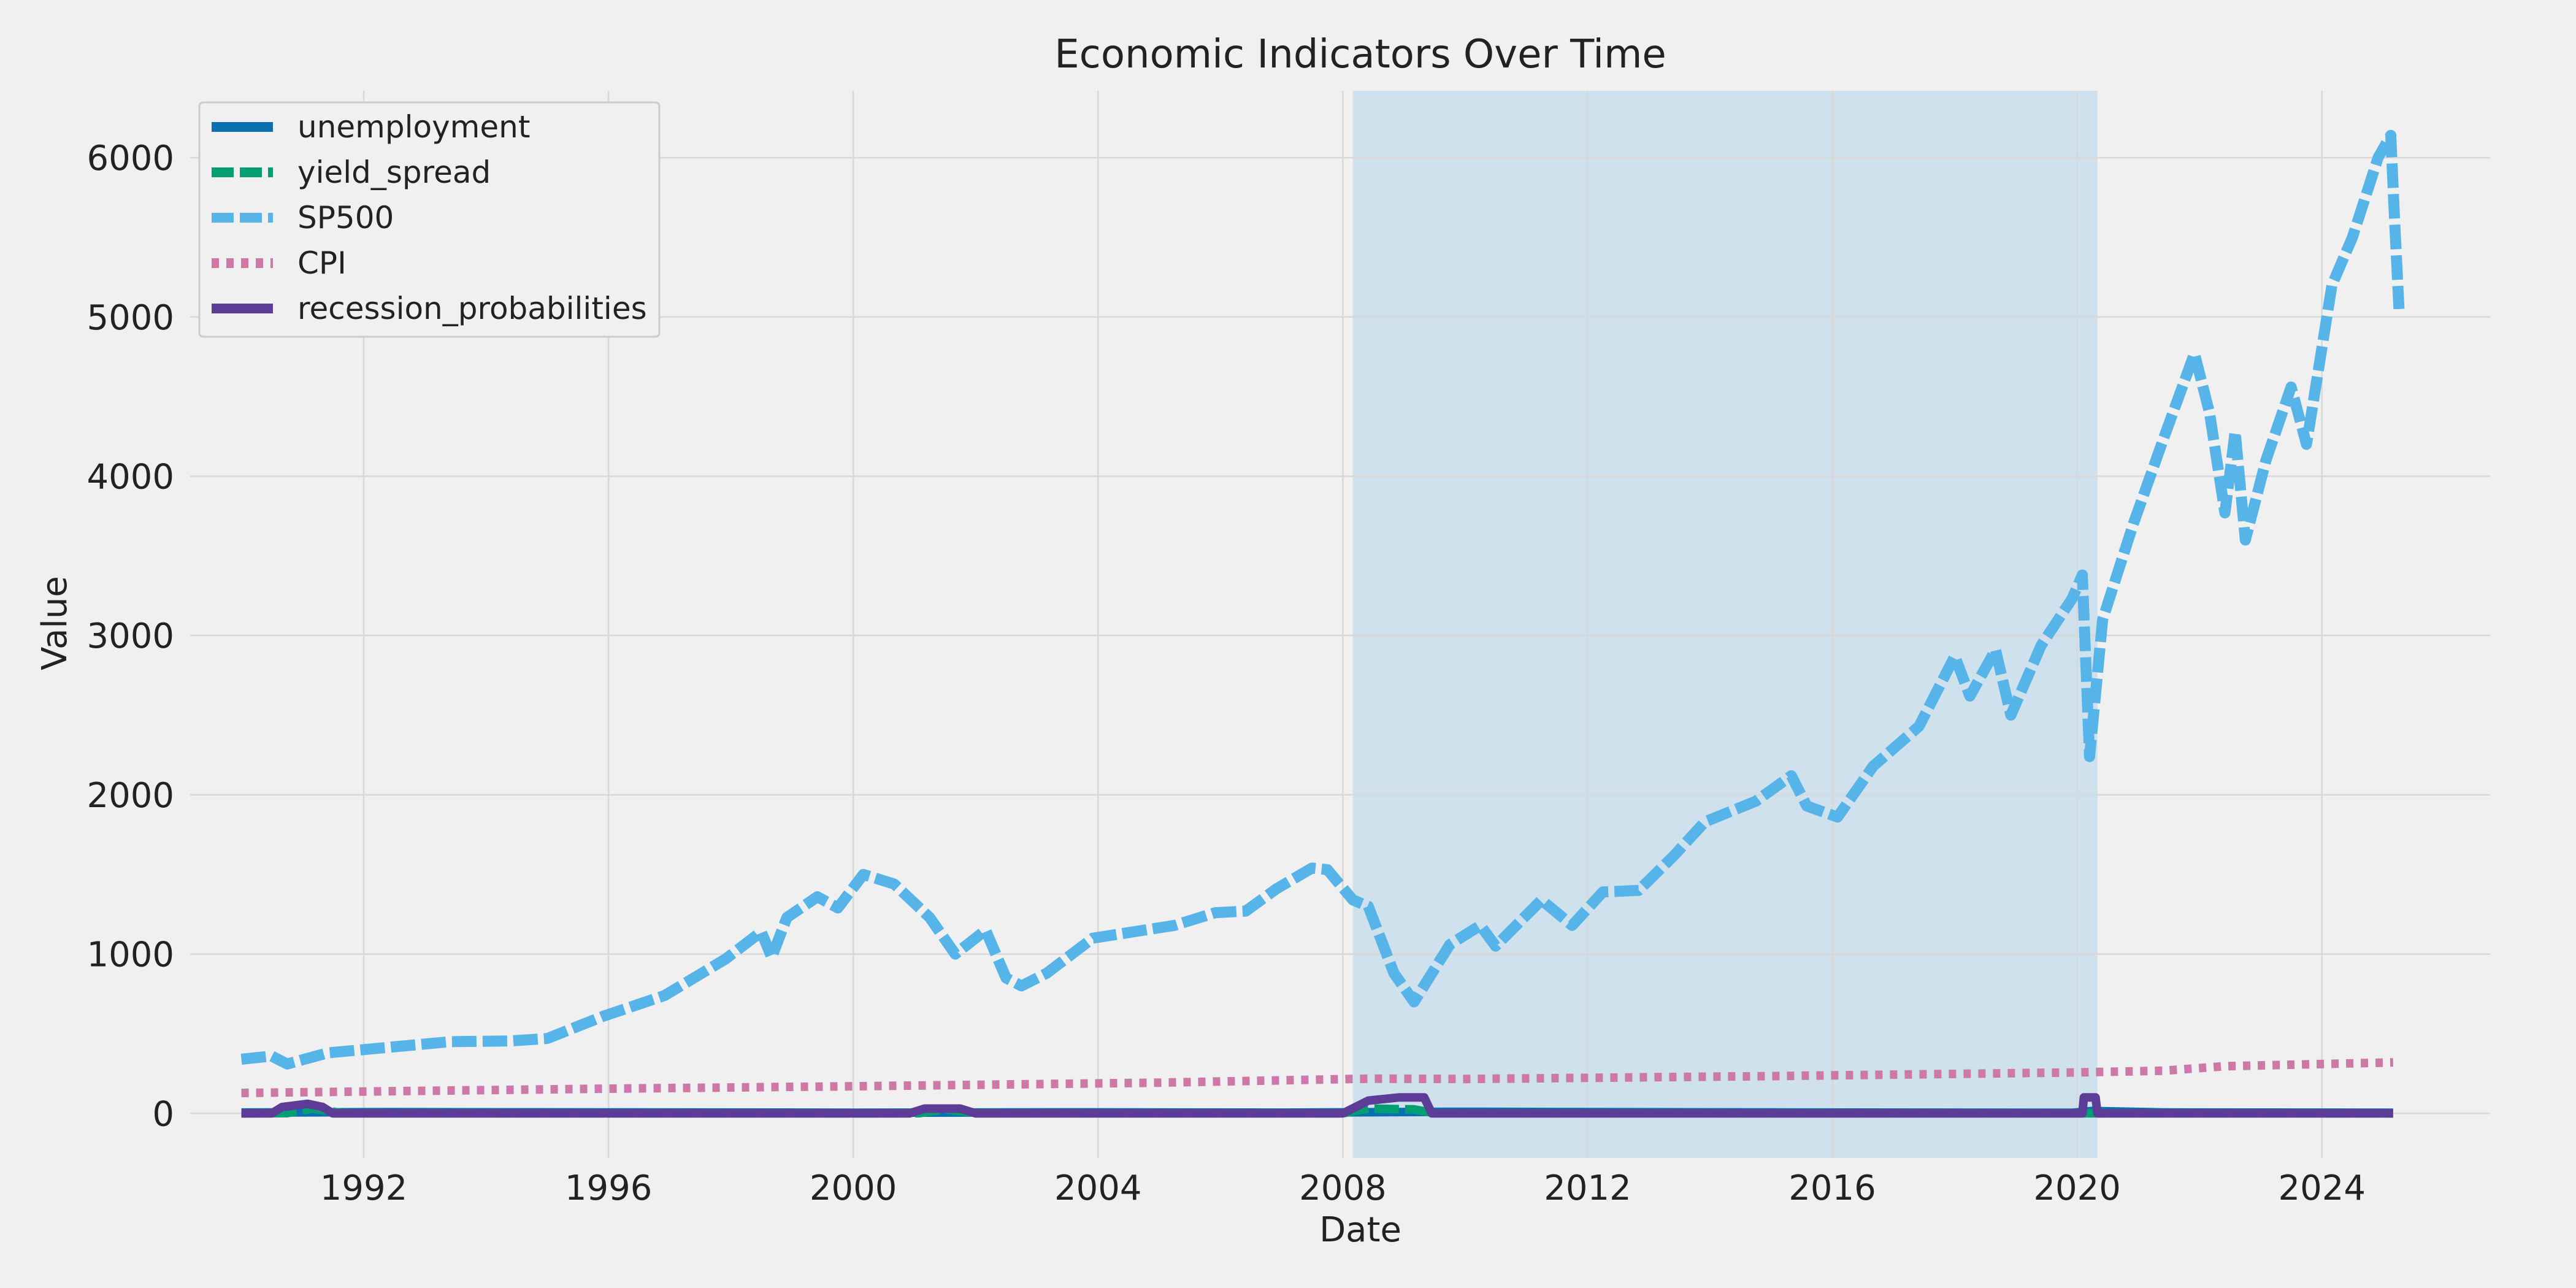 This screenshot has height=1288, width=2576. I want to click on legend-label-CPI: CPI, so click(322, 263).